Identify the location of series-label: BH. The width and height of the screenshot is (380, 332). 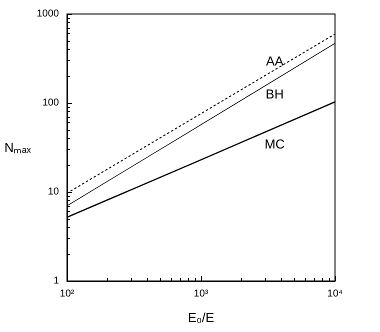
(275, 94).